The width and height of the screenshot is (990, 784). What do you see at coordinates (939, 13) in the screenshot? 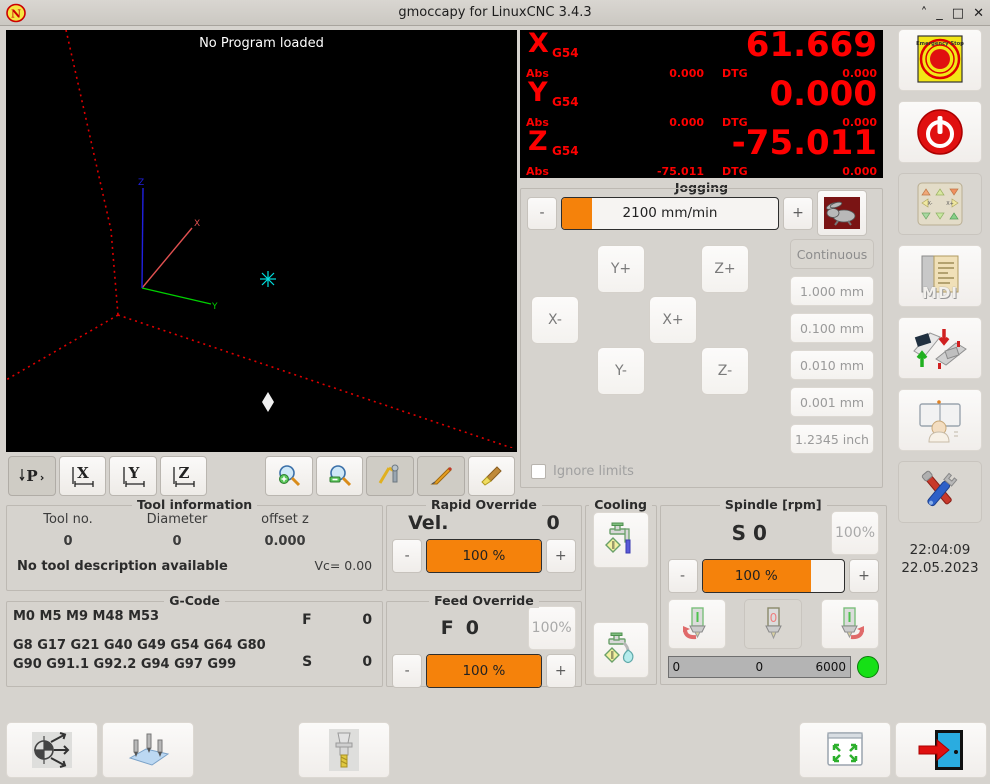
I see `minimize-button: _` at bounding box center [939, 13].